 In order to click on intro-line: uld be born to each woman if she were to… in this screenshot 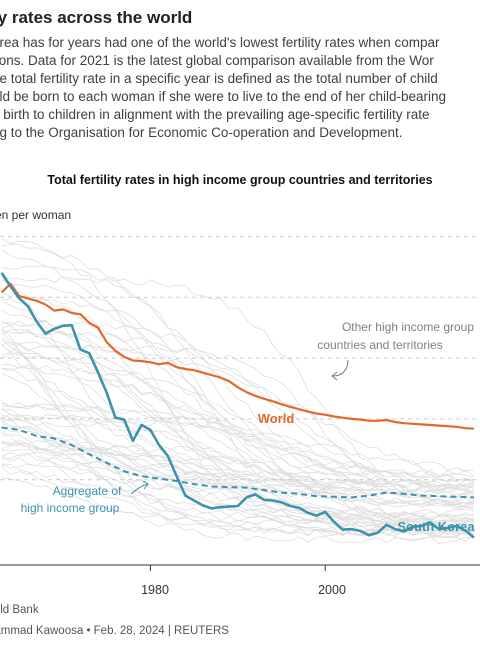, I will do `click(223, 96)`.